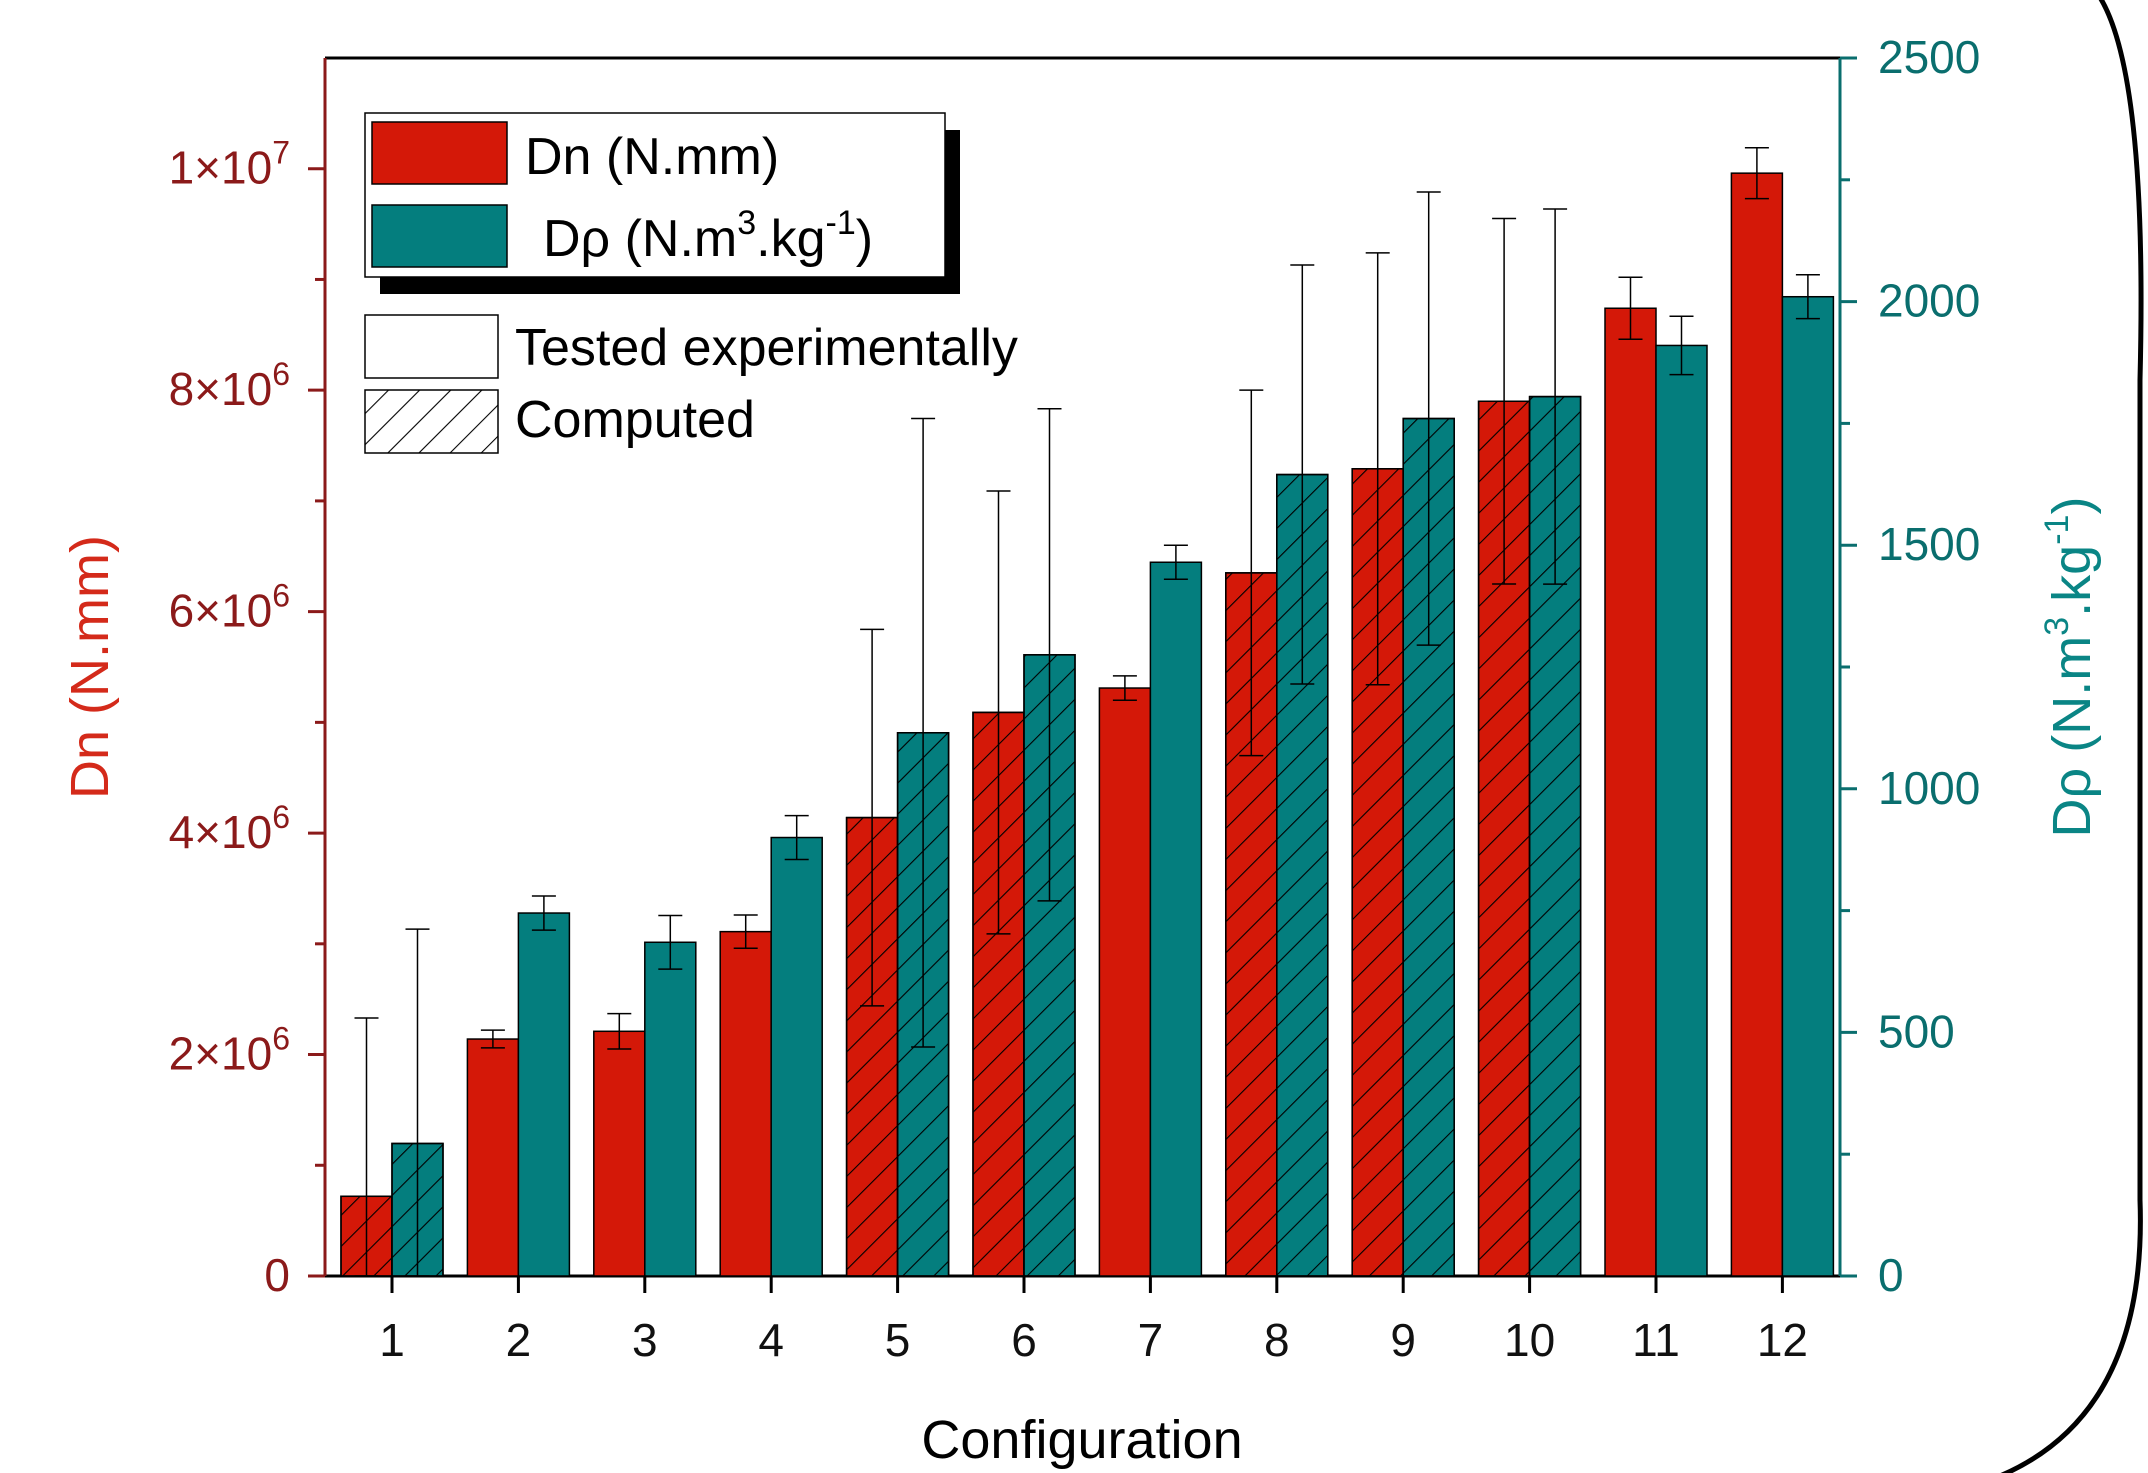 The height and width of the screenshot is (1473, 2148). I want to click on left-axis-title: Dn (N.mm), so click(90, 667).